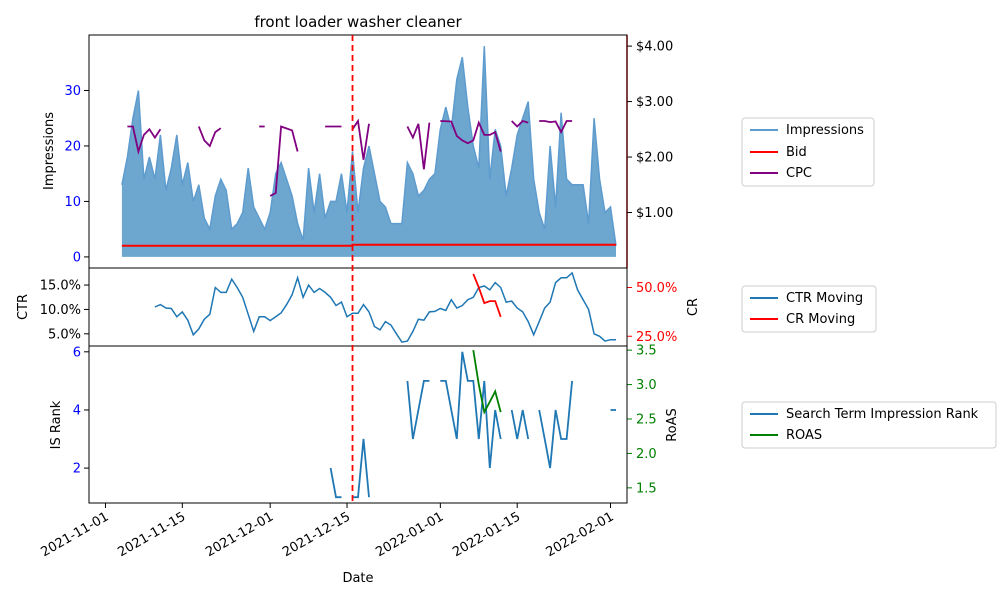 This screenshot has width=1000, height=600. What do you see at coordinates (486, 534) in the screenshot?
I see `date-tick-label-5: 2022-01-15` at bounding box center [486, 534].